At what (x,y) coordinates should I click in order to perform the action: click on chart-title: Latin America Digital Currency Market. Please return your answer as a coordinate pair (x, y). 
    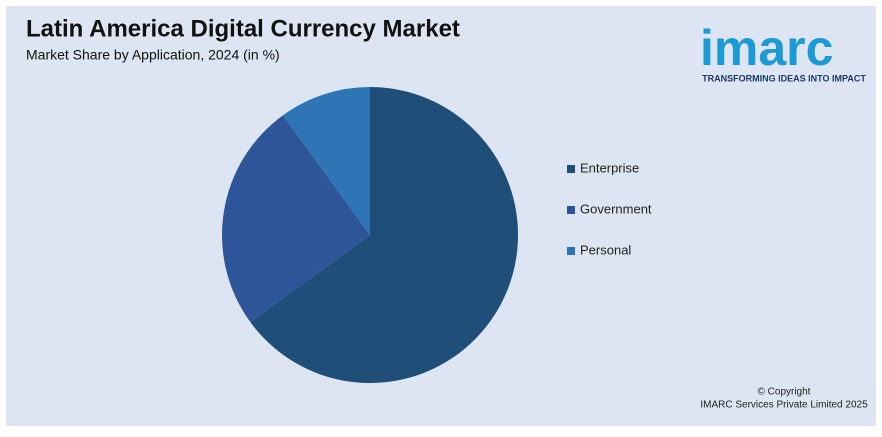
    Looking at the image, I should click on (243, 28).